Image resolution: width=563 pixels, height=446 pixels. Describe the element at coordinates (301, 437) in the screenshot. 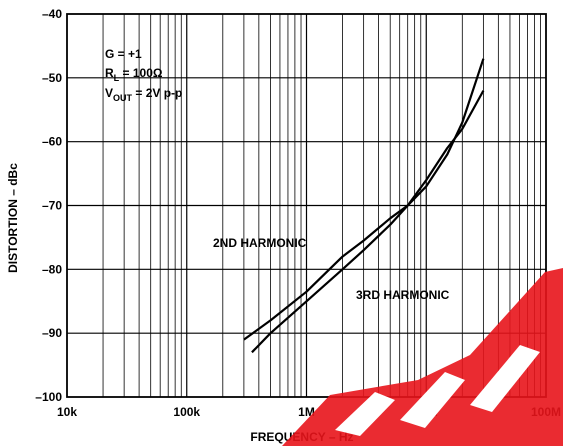

I see `x-axis-title: FREQUENCY – Hz` at that location.